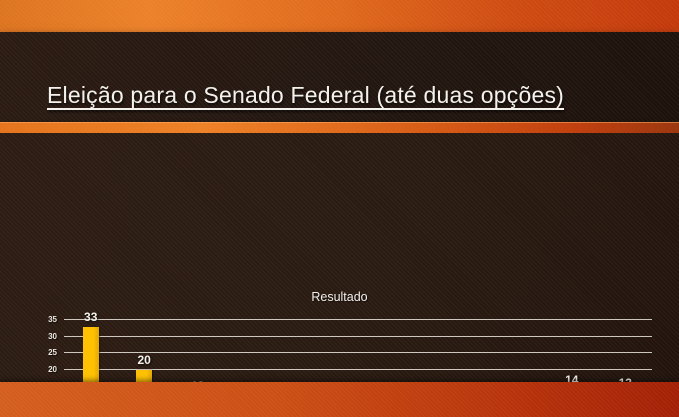 The image size is (679, 417). What do you see at coordinates (91, 316) in the screenshot?
I see `bar-value-label-0: 33` at bounding box center [91, 316].